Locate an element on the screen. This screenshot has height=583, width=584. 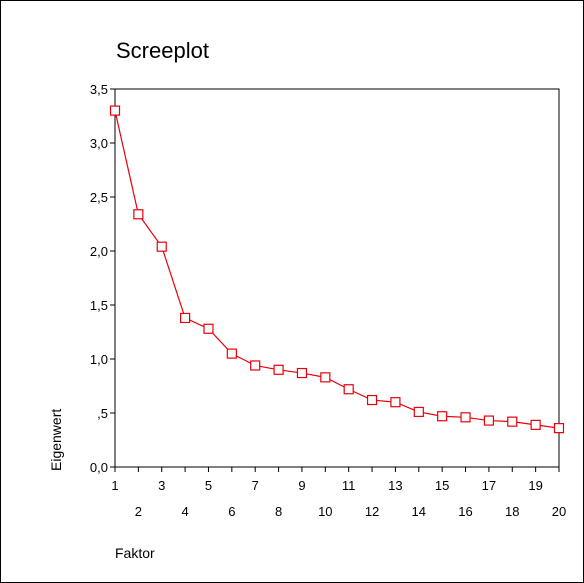
y-tick-label: 2,0 is located at coordinates (99, 251).